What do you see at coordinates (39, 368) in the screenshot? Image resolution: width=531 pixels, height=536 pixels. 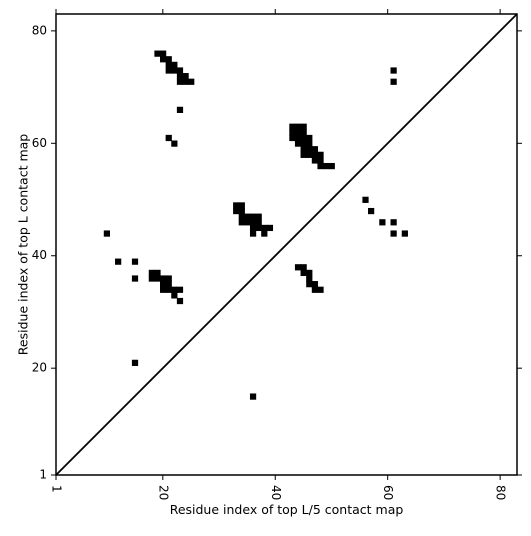 I see `y-tick-label: 20` at bounding box center [39, 368].